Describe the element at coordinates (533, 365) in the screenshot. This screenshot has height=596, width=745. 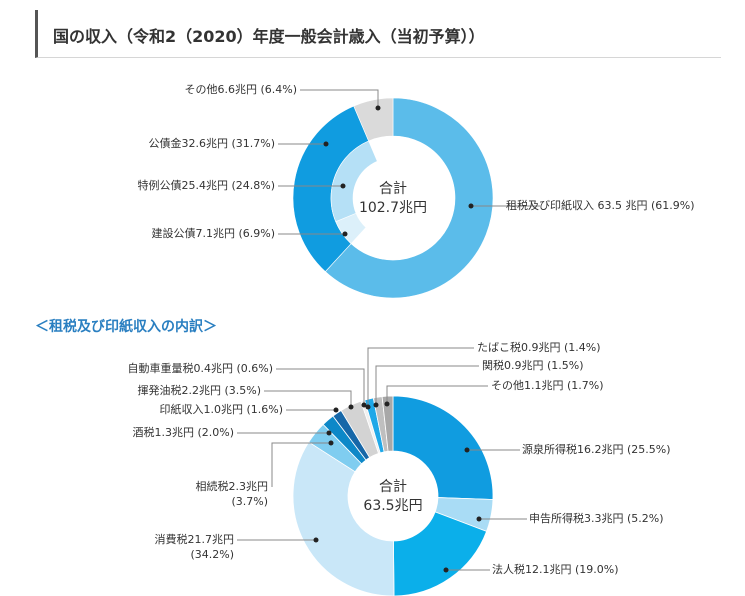
I see `data-label: 関税0.9兆円 (1.5%)` at that location.